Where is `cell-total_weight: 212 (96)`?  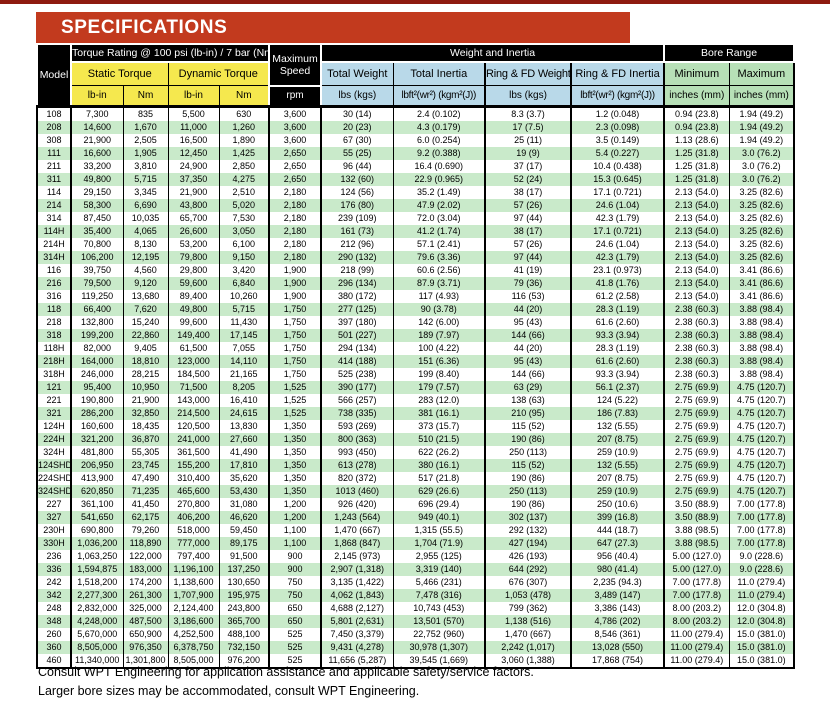 cell-total_weight: 212 (96) is located at coordinates (357, 244).